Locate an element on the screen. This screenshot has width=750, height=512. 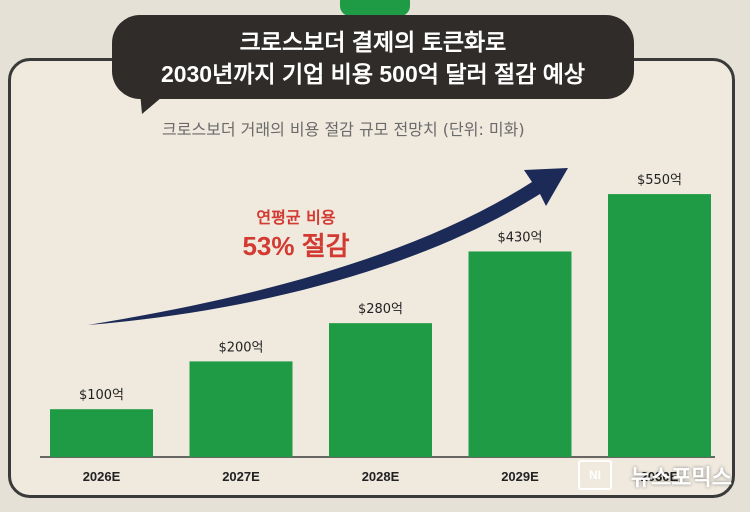
annotation-label: 연평균 비용 is located at coordinates (296, 217).